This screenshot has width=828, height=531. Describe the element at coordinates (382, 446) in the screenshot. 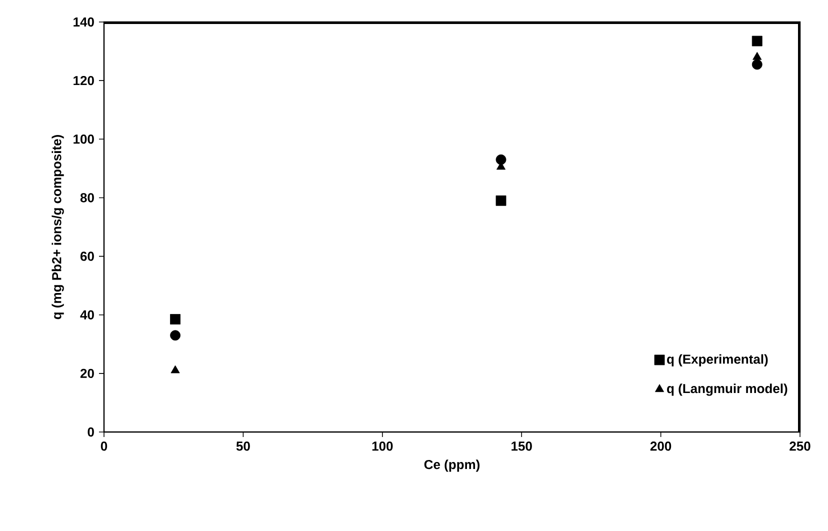

I see `x-tick-label: 100` at that location.